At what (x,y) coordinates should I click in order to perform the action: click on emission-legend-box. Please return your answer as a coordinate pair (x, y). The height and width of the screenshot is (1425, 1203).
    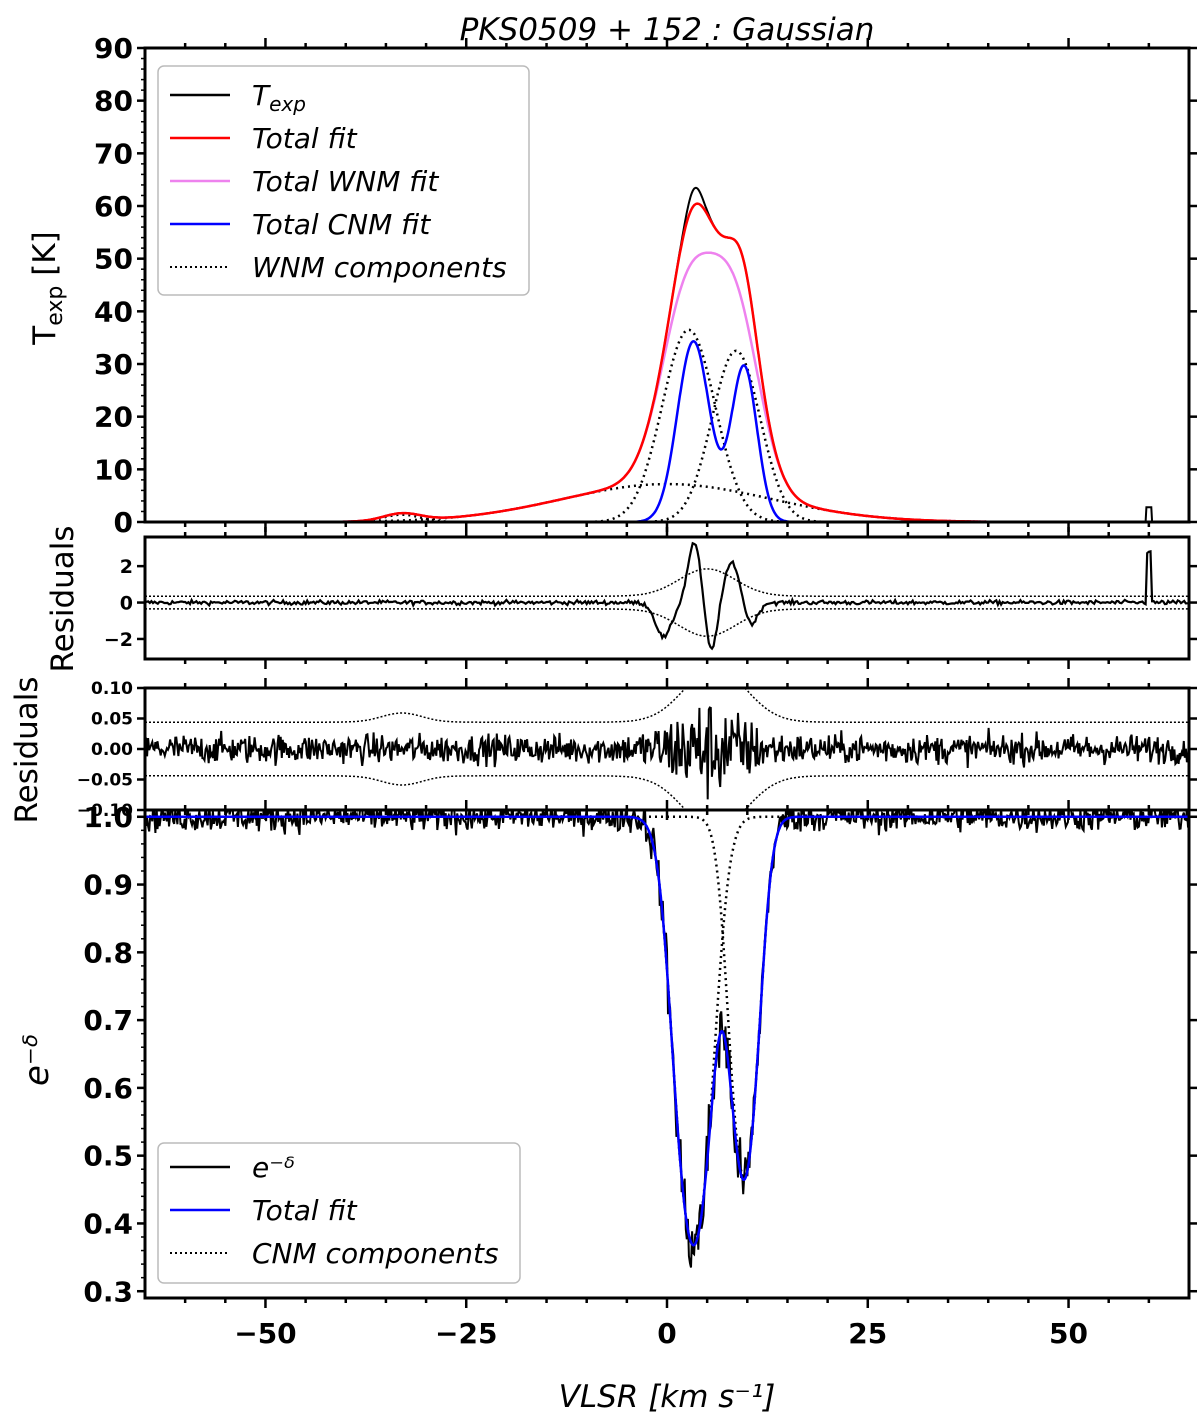
    Looking at the image, I should click on (343, 180).